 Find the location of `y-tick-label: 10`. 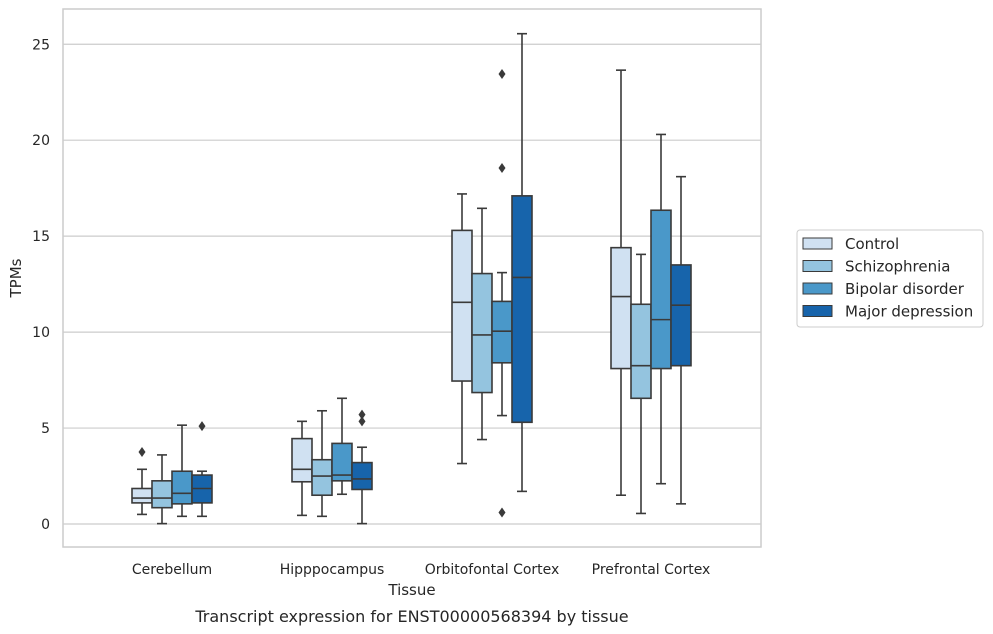

y-tick-label: 10 is located at coordinates (41, 333).